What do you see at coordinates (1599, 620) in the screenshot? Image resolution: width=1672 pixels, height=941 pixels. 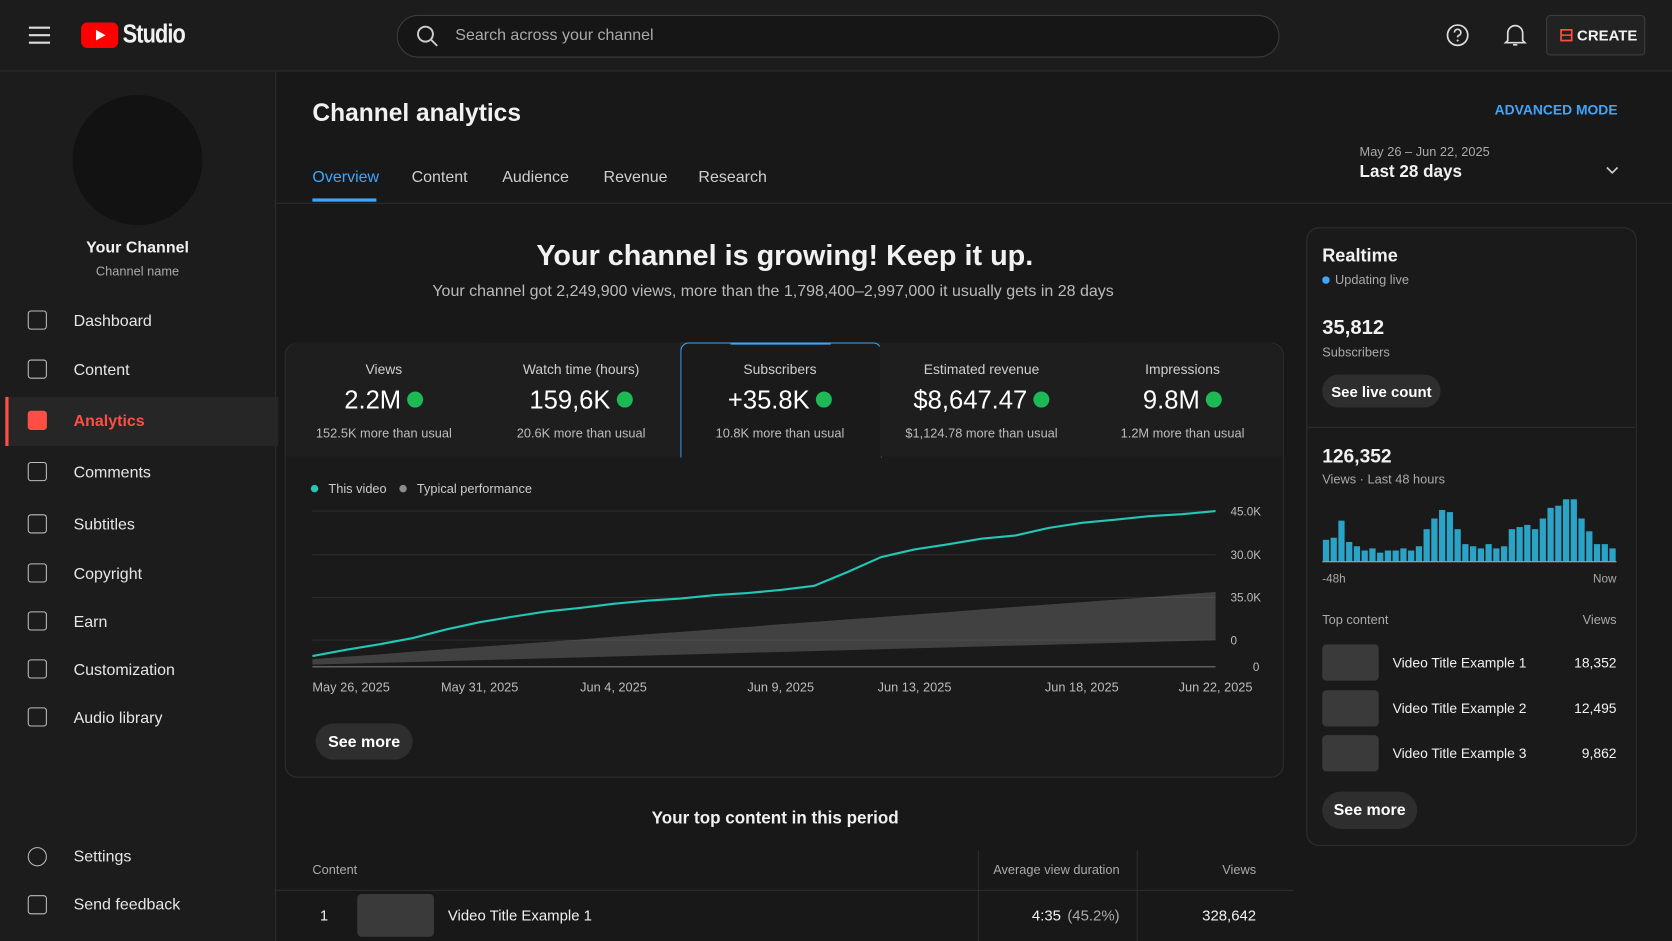 I see `views-header: Views` at bounding box center [1599, 620].